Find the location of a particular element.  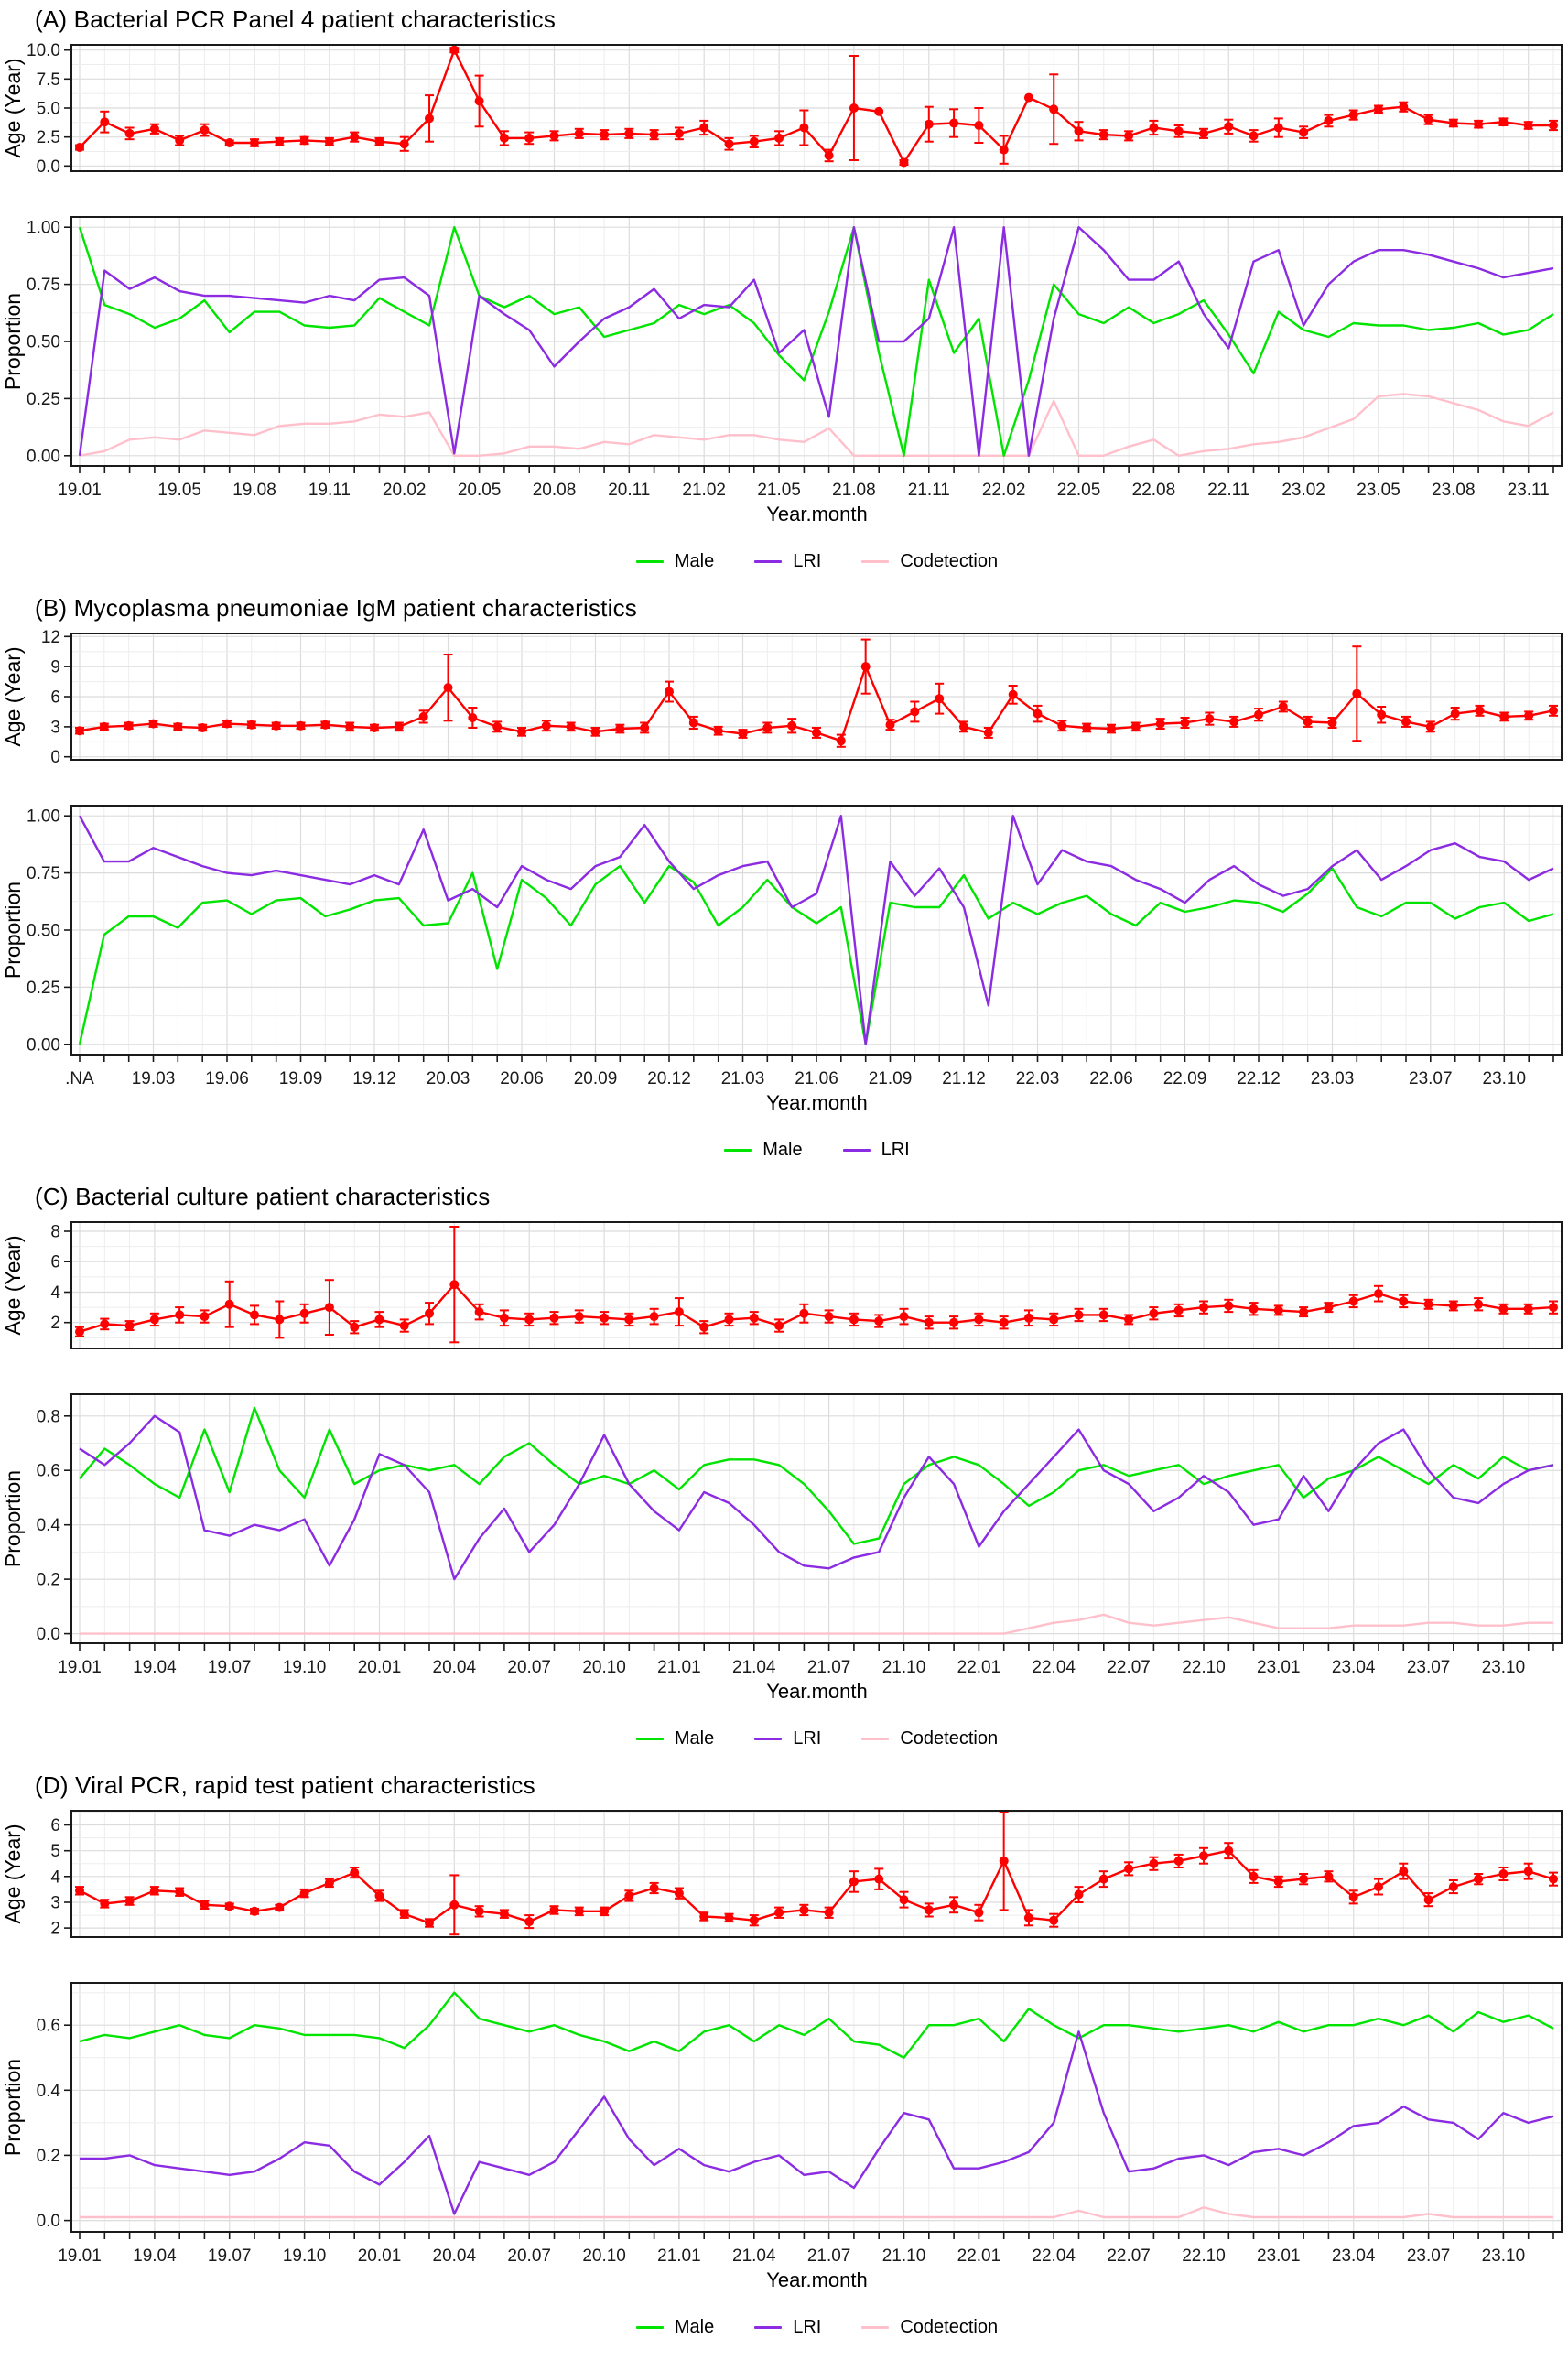

x-tick-label: 19.04 is located at coordinates (155, 1667).